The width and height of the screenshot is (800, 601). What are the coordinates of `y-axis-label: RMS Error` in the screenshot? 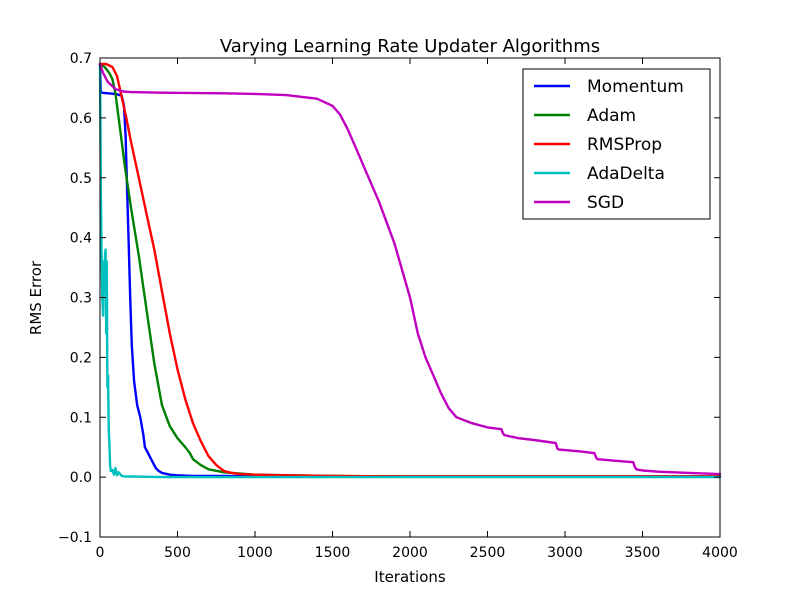 It's located at (36, 297).